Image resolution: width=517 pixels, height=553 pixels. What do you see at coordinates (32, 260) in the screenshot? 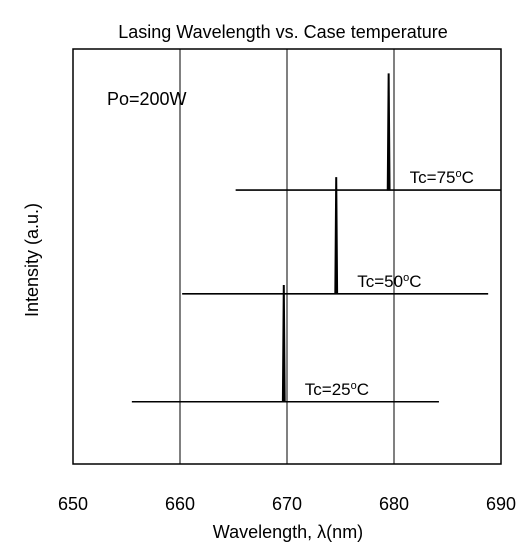
I see `y-axis-label: Intensity (a.u.)` at bounding box center [32, 260].